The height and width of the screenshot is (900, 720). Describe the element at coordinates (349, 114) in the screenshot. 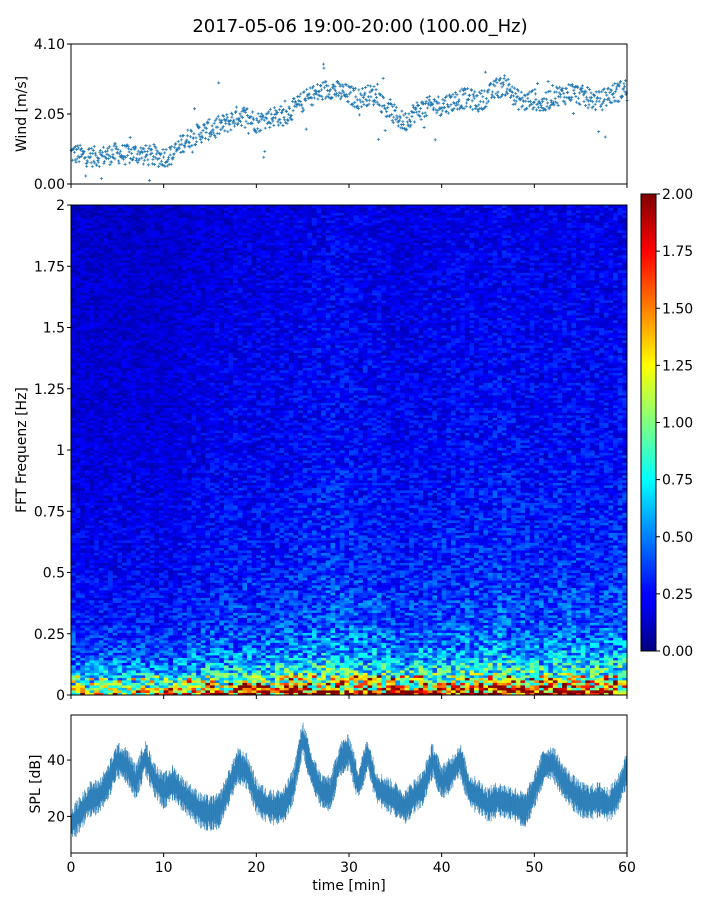

I see `wind-plot-area` at that location.